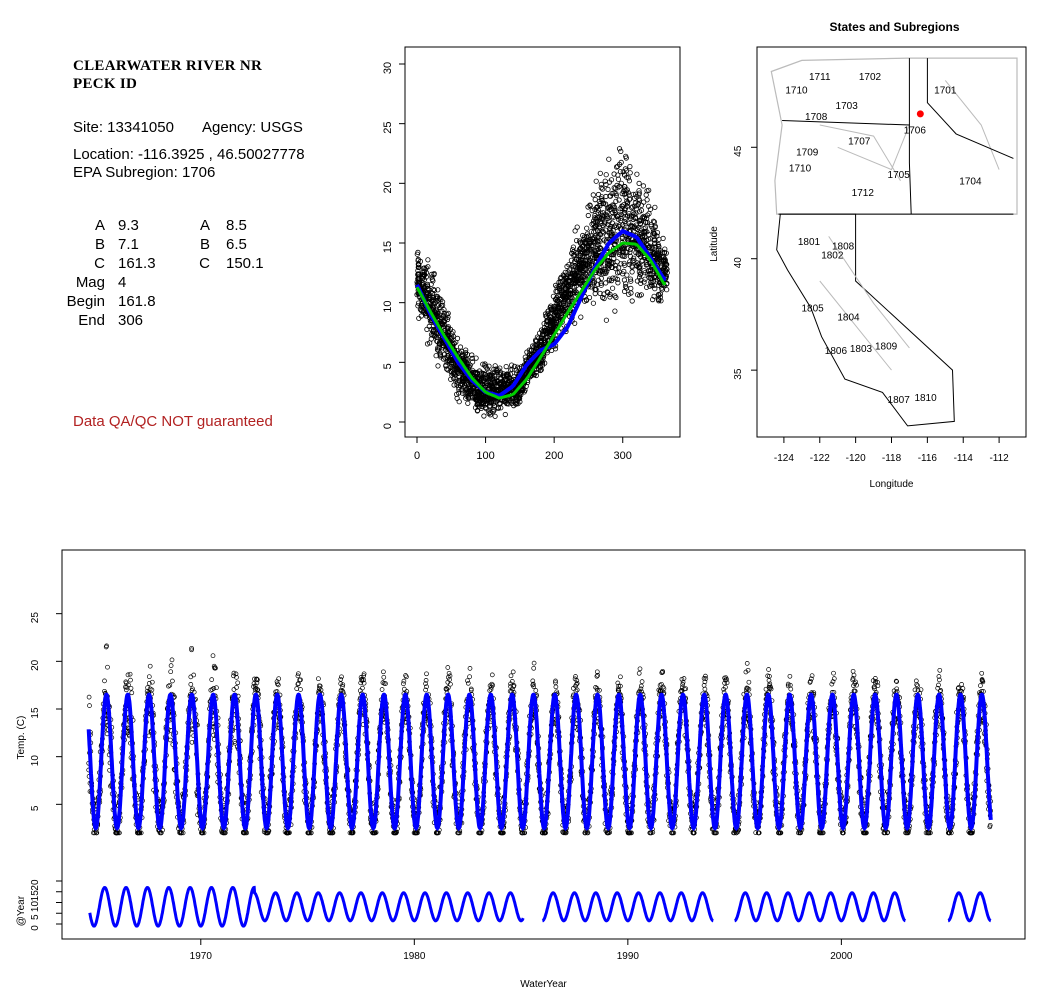  I want to click on x-tick-label: 1990, so click(628, 956).